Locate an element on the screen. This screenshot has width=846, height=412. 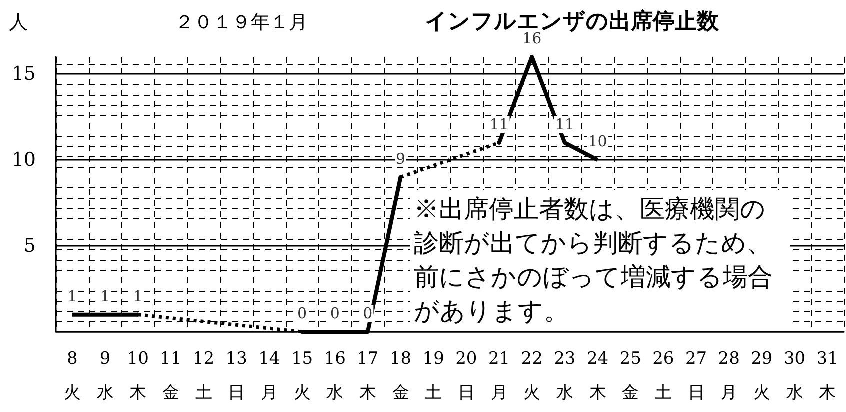
x-tick-label: 30 水 is located at coordinates (795, 376).